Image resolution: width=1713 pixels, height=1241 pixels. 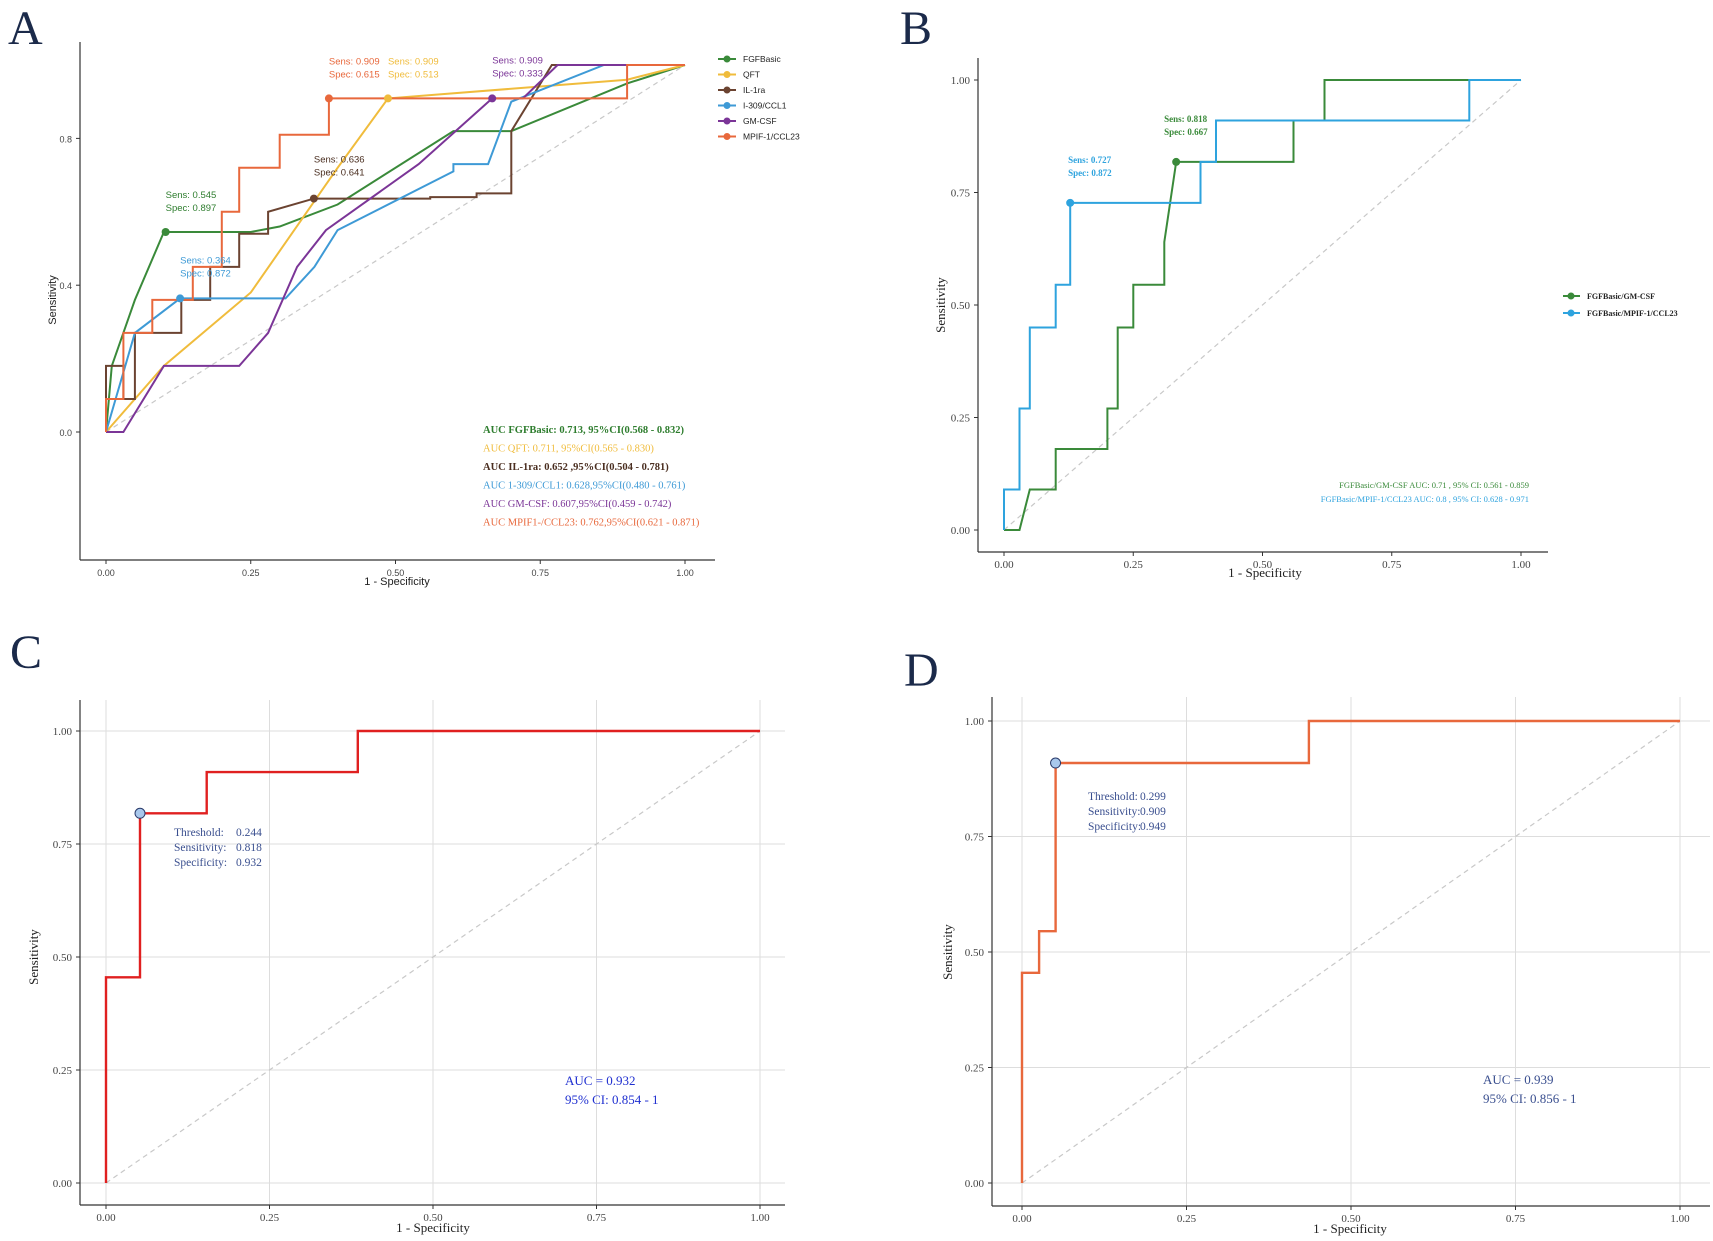 What do you see at coordinates (205, 273) in the screenshot?
I see `cutoff-spec-label: Spec: 0.872` at bounding box center [205, 273].